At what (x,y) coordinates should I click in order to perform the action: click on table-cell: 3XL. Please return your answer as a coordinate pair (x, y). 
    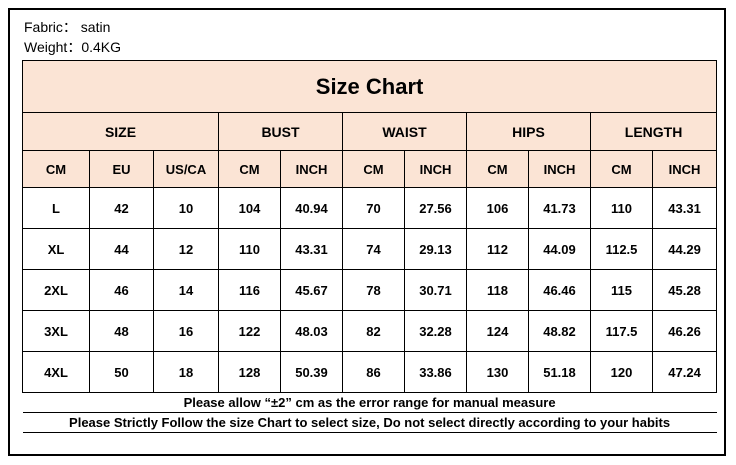
    Looking at the image, I should click on (56, 331).